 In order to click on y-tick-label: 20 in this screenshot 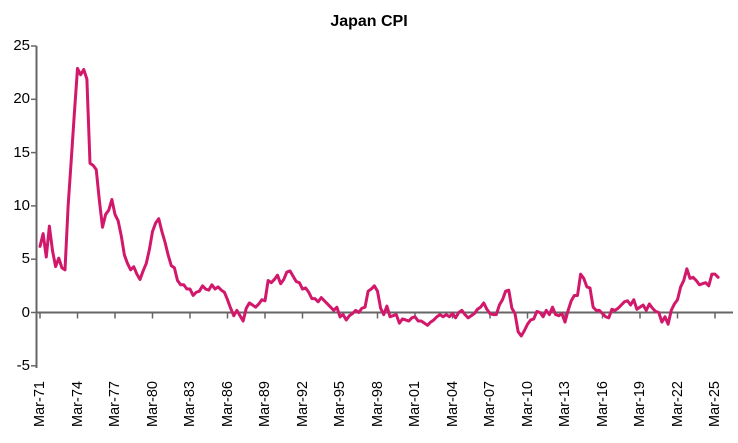, I will do `click(21, 99)`.